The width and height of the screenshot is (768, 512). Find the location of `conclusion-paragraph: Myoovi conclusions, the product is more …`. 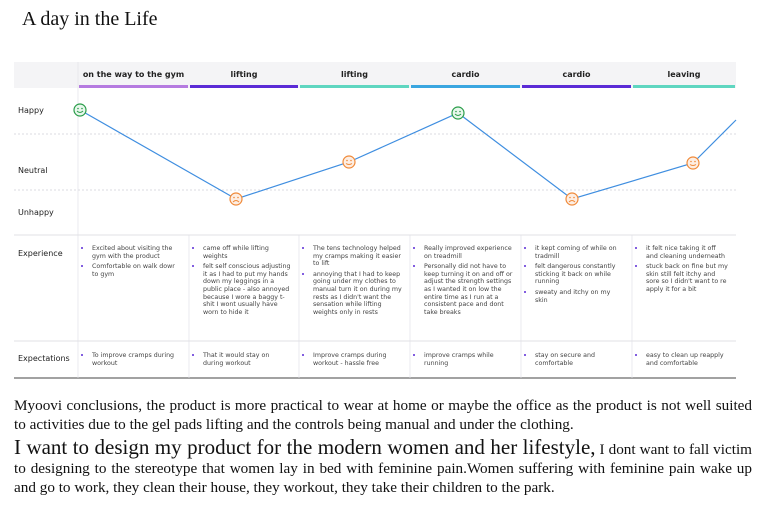

conclusion-paragraph: Myoovi conclusions, the product is more … is located at coordinates (383, 415).